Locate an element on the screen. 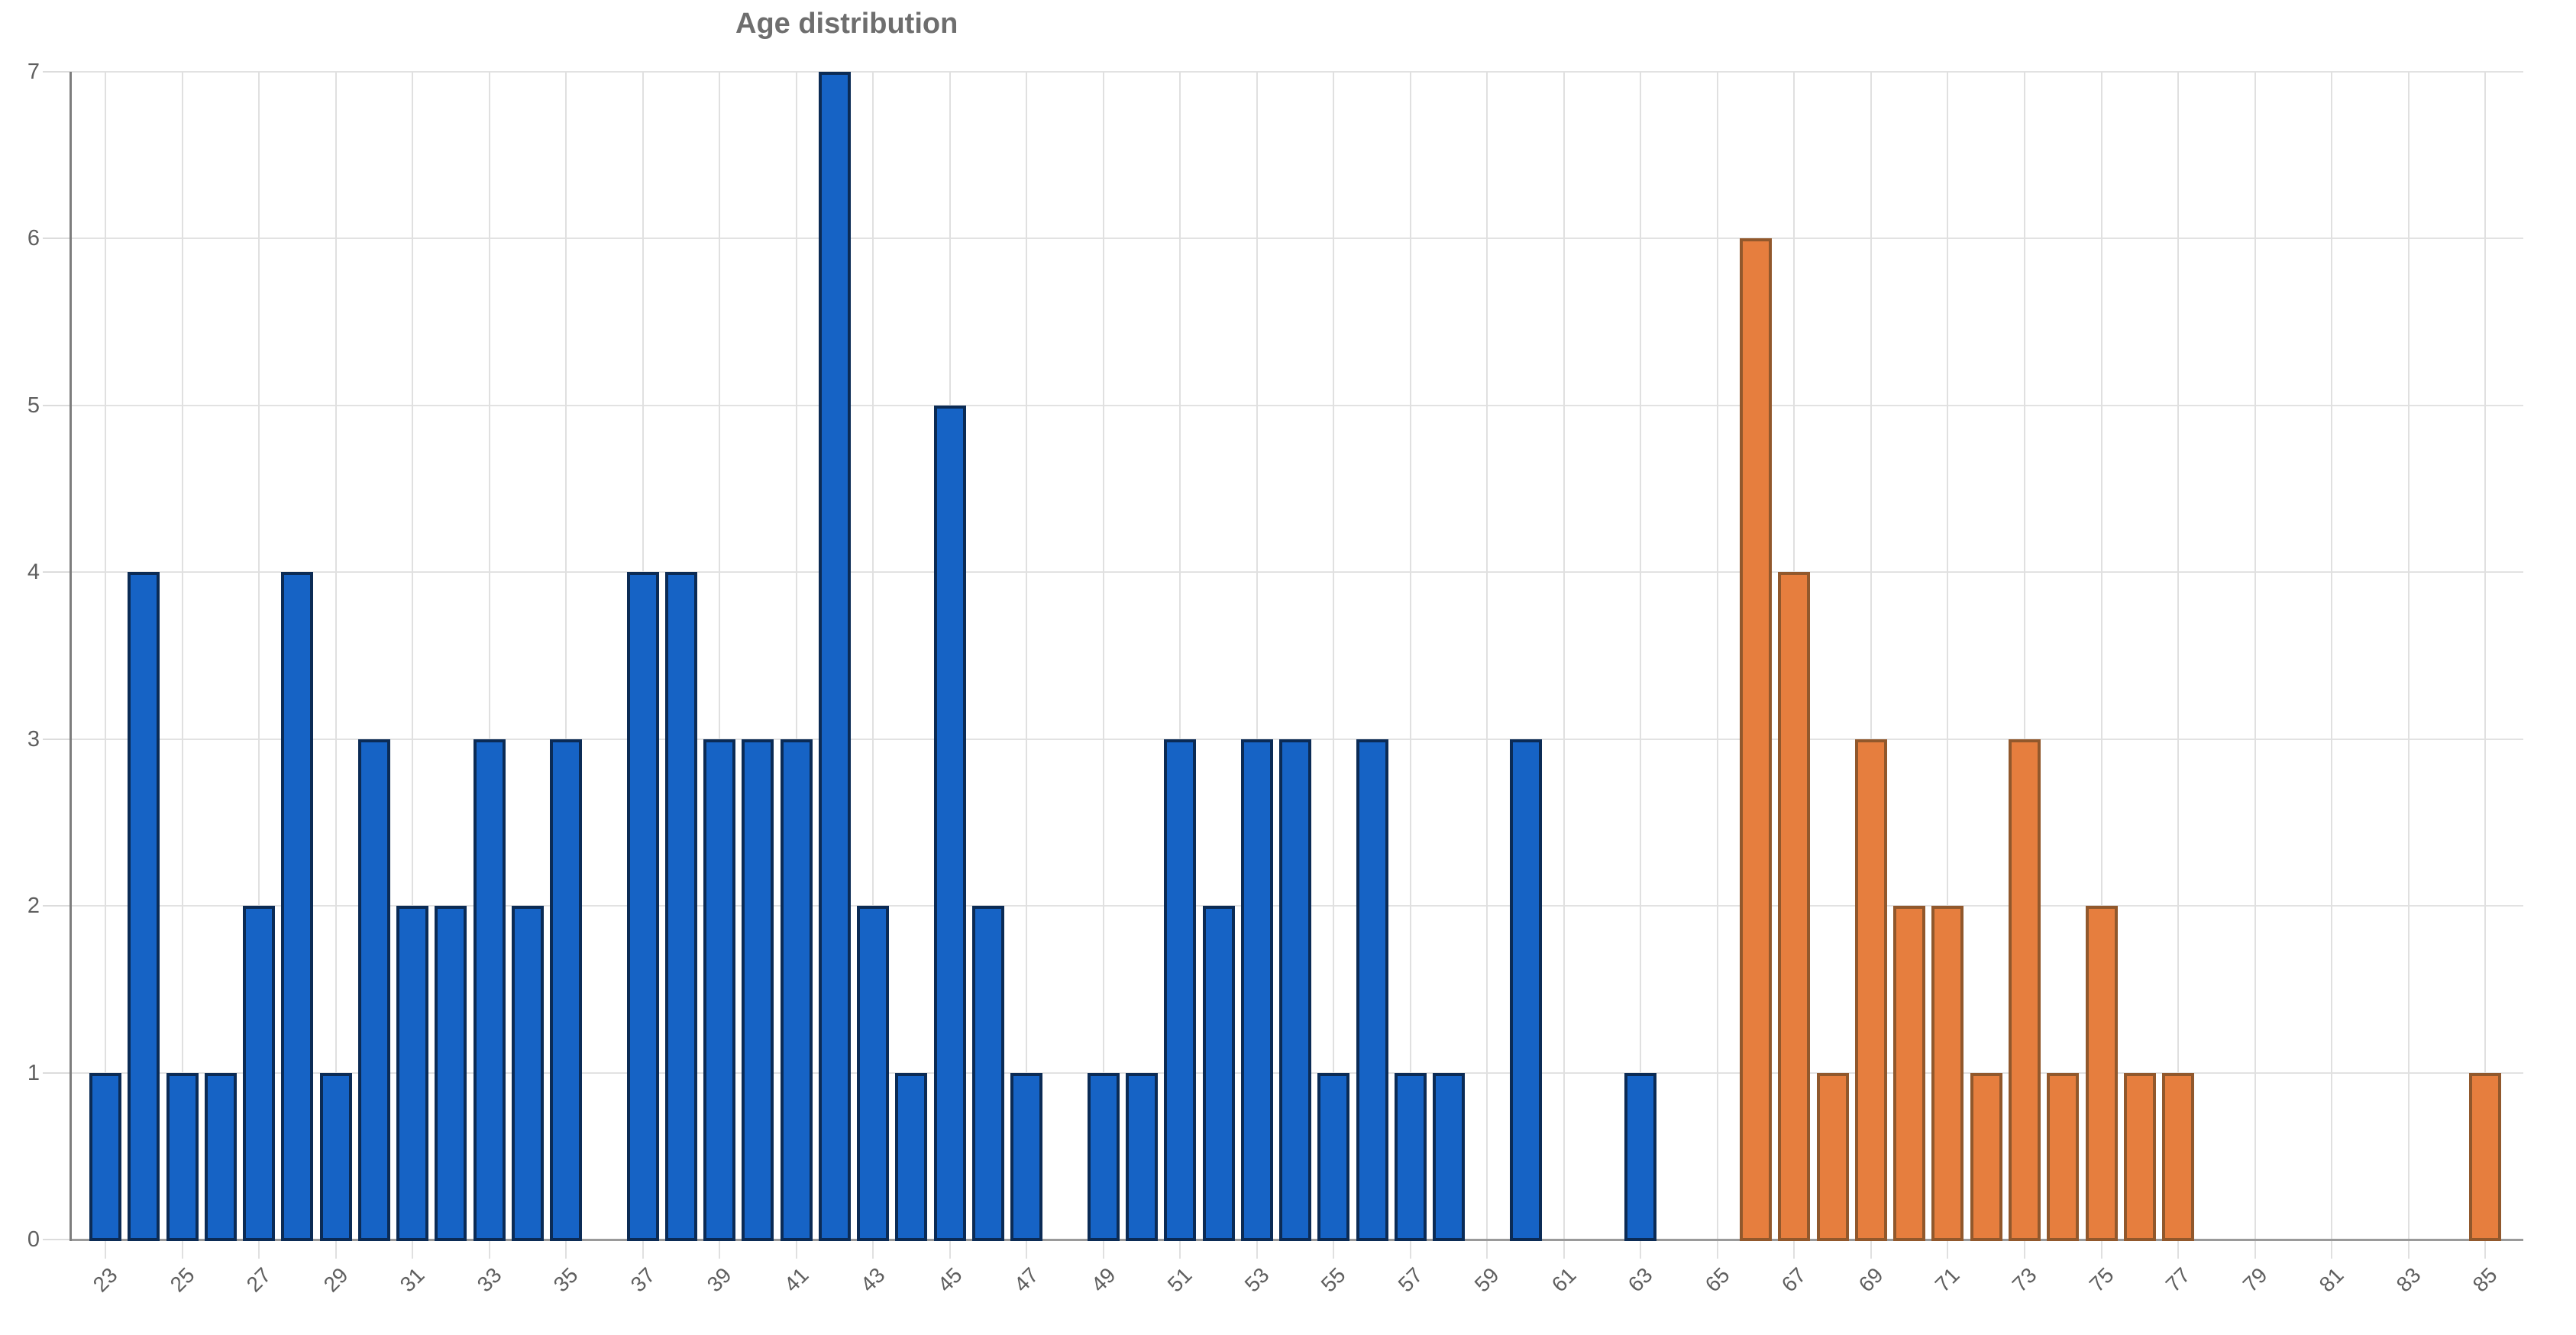 This screenshot has width=2576, height=1335. x-axis-label-29: 29 is located at coordinates (335, 1279).